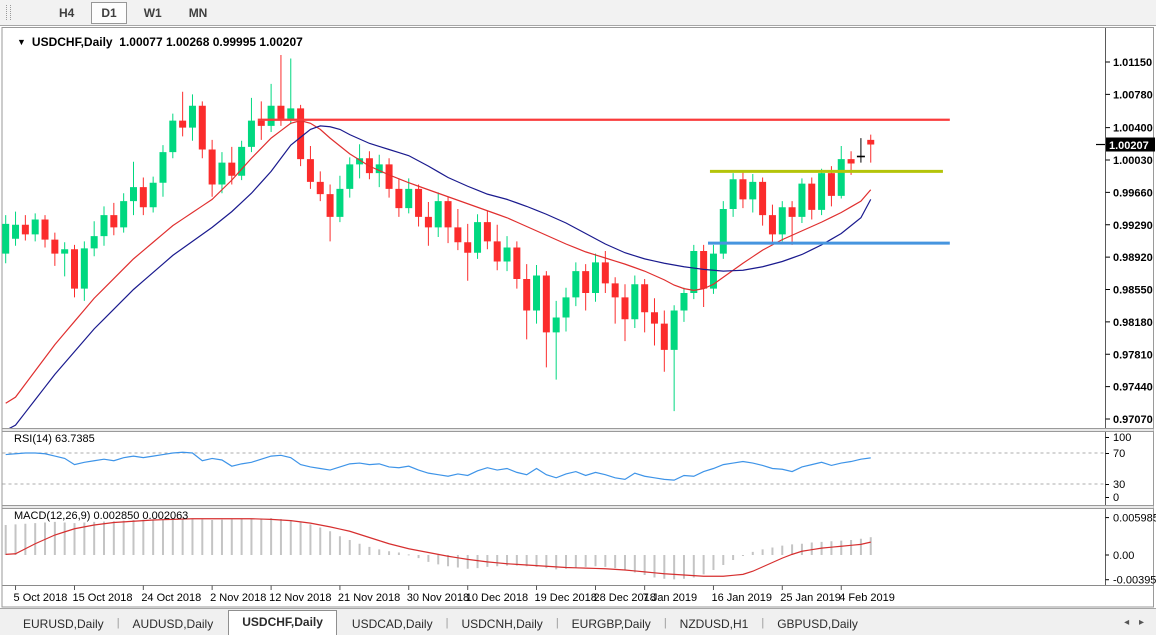 This screenshot has height=635, width=1156. Describe the element at coordinates (282, 622) in the screenshot. I see `tab-usdchf: USDCHF,Daily` at that location.